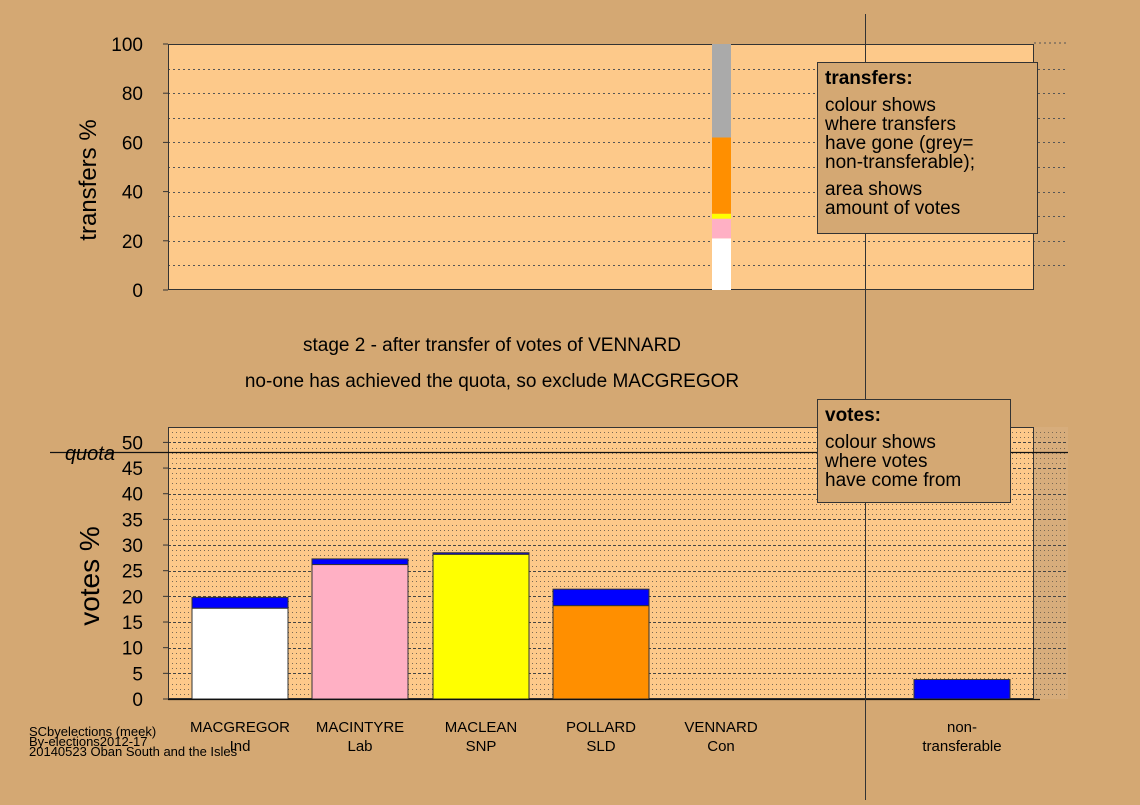  What do you see at coordinates (89, 576) in the screenshot?
I see `votes-y-axis-label: votes %` at bounding box center [89, 576].